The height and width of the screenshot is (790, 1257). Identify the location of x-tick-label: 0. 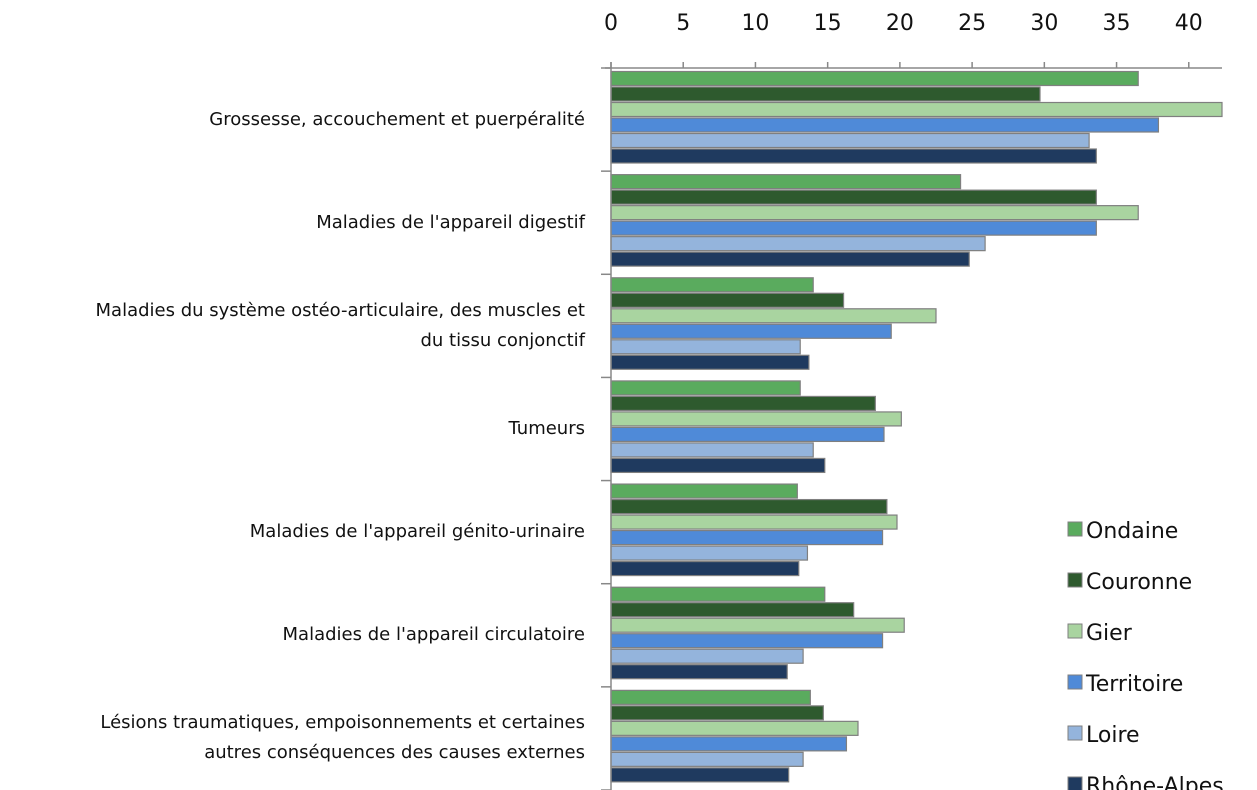
(611, 23).